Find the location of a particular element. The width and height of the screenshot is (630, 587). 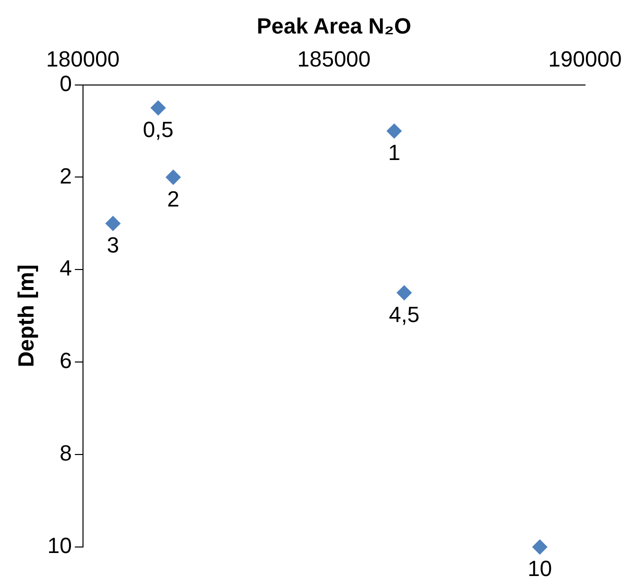

x-tick-label: 185000 is located at coordinates (334, 59).